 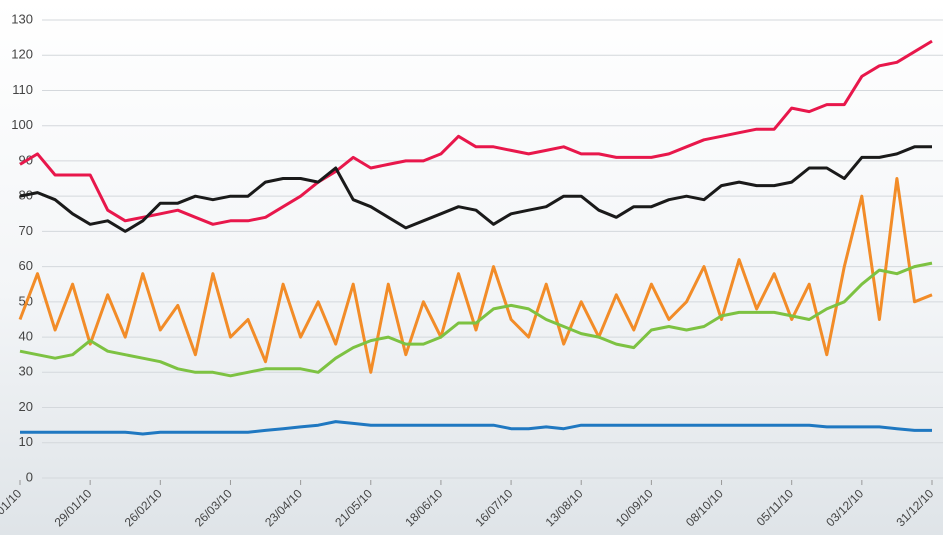 I want to click on y-tick-label: 70, so click(x=26, y=230).